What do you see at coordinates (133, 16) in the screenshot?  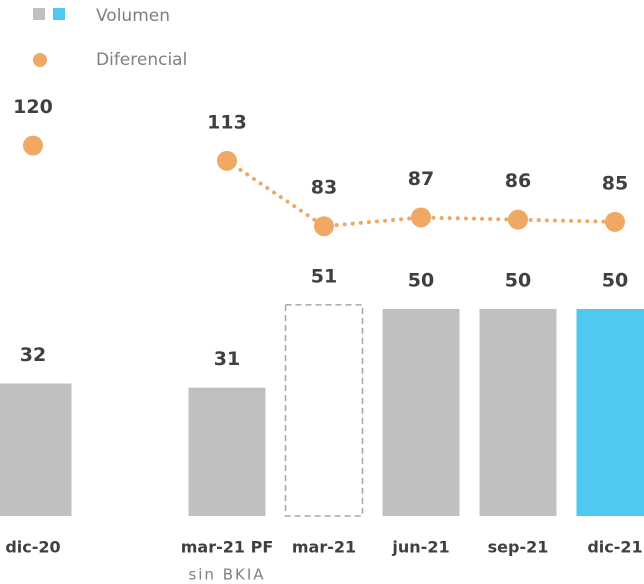 I see `legend-label: Volumen` at bounding box center [133, 16].